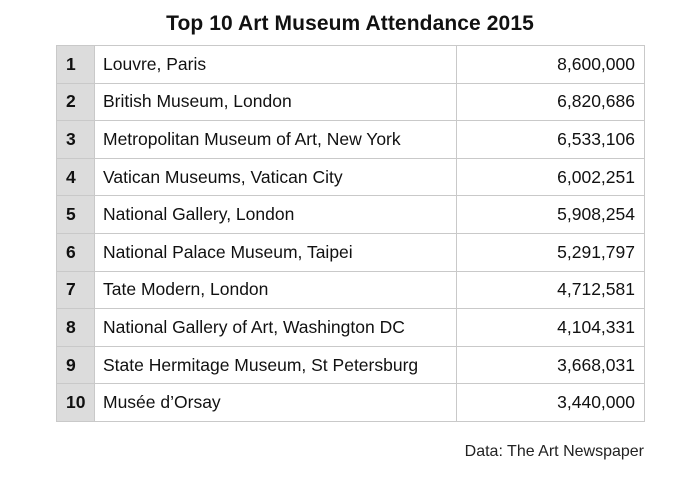 The height and width of the screenshot is (477, 700). What do you see at coordinates (275, 327) in the screenshot?
I see `museum-name-cell: National Gallery of Art, Washington DC` at bounding box center [275, 327].